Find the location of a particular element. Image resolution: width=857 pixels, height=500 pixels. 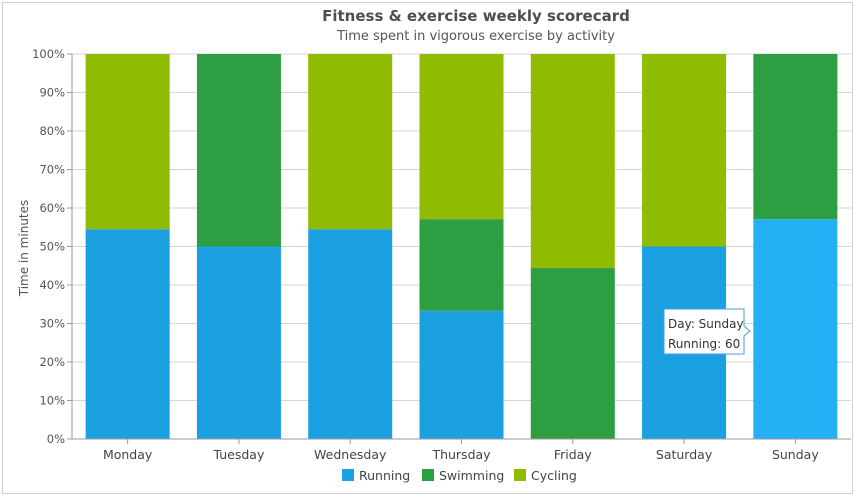

y-tick-label: 70% is located at coordinates (52, 170).